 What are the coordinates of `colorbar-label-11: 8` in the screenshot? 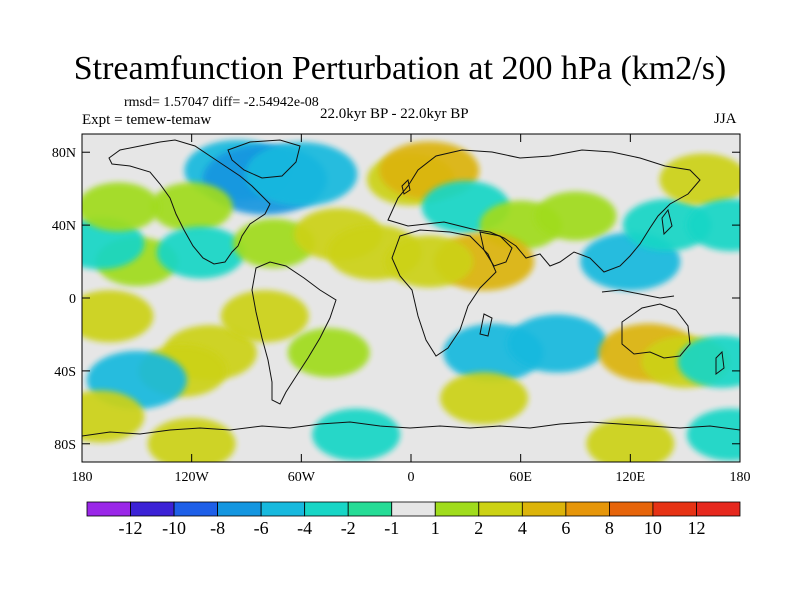 It's located at (609, 528).